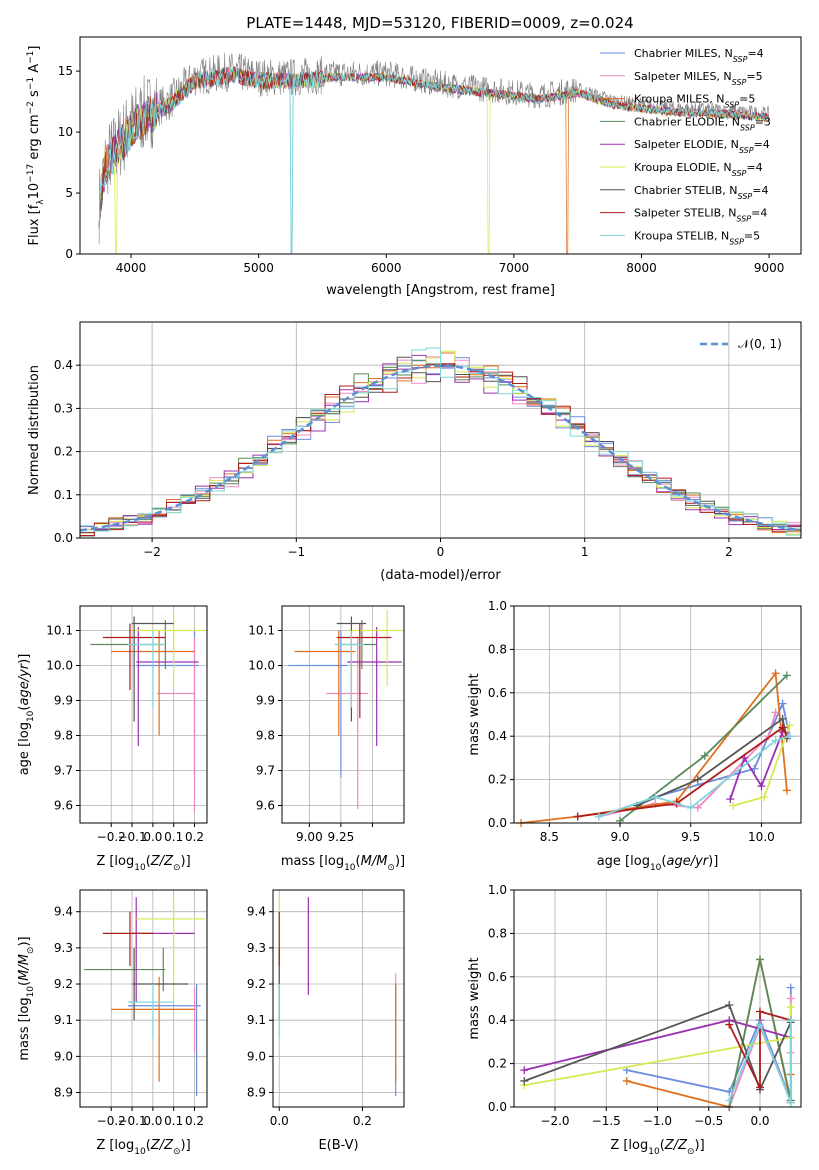  Describe the element at coordinates (712, 762) in the screenshot. I see `series-line-chabrier-stelib` at that location.